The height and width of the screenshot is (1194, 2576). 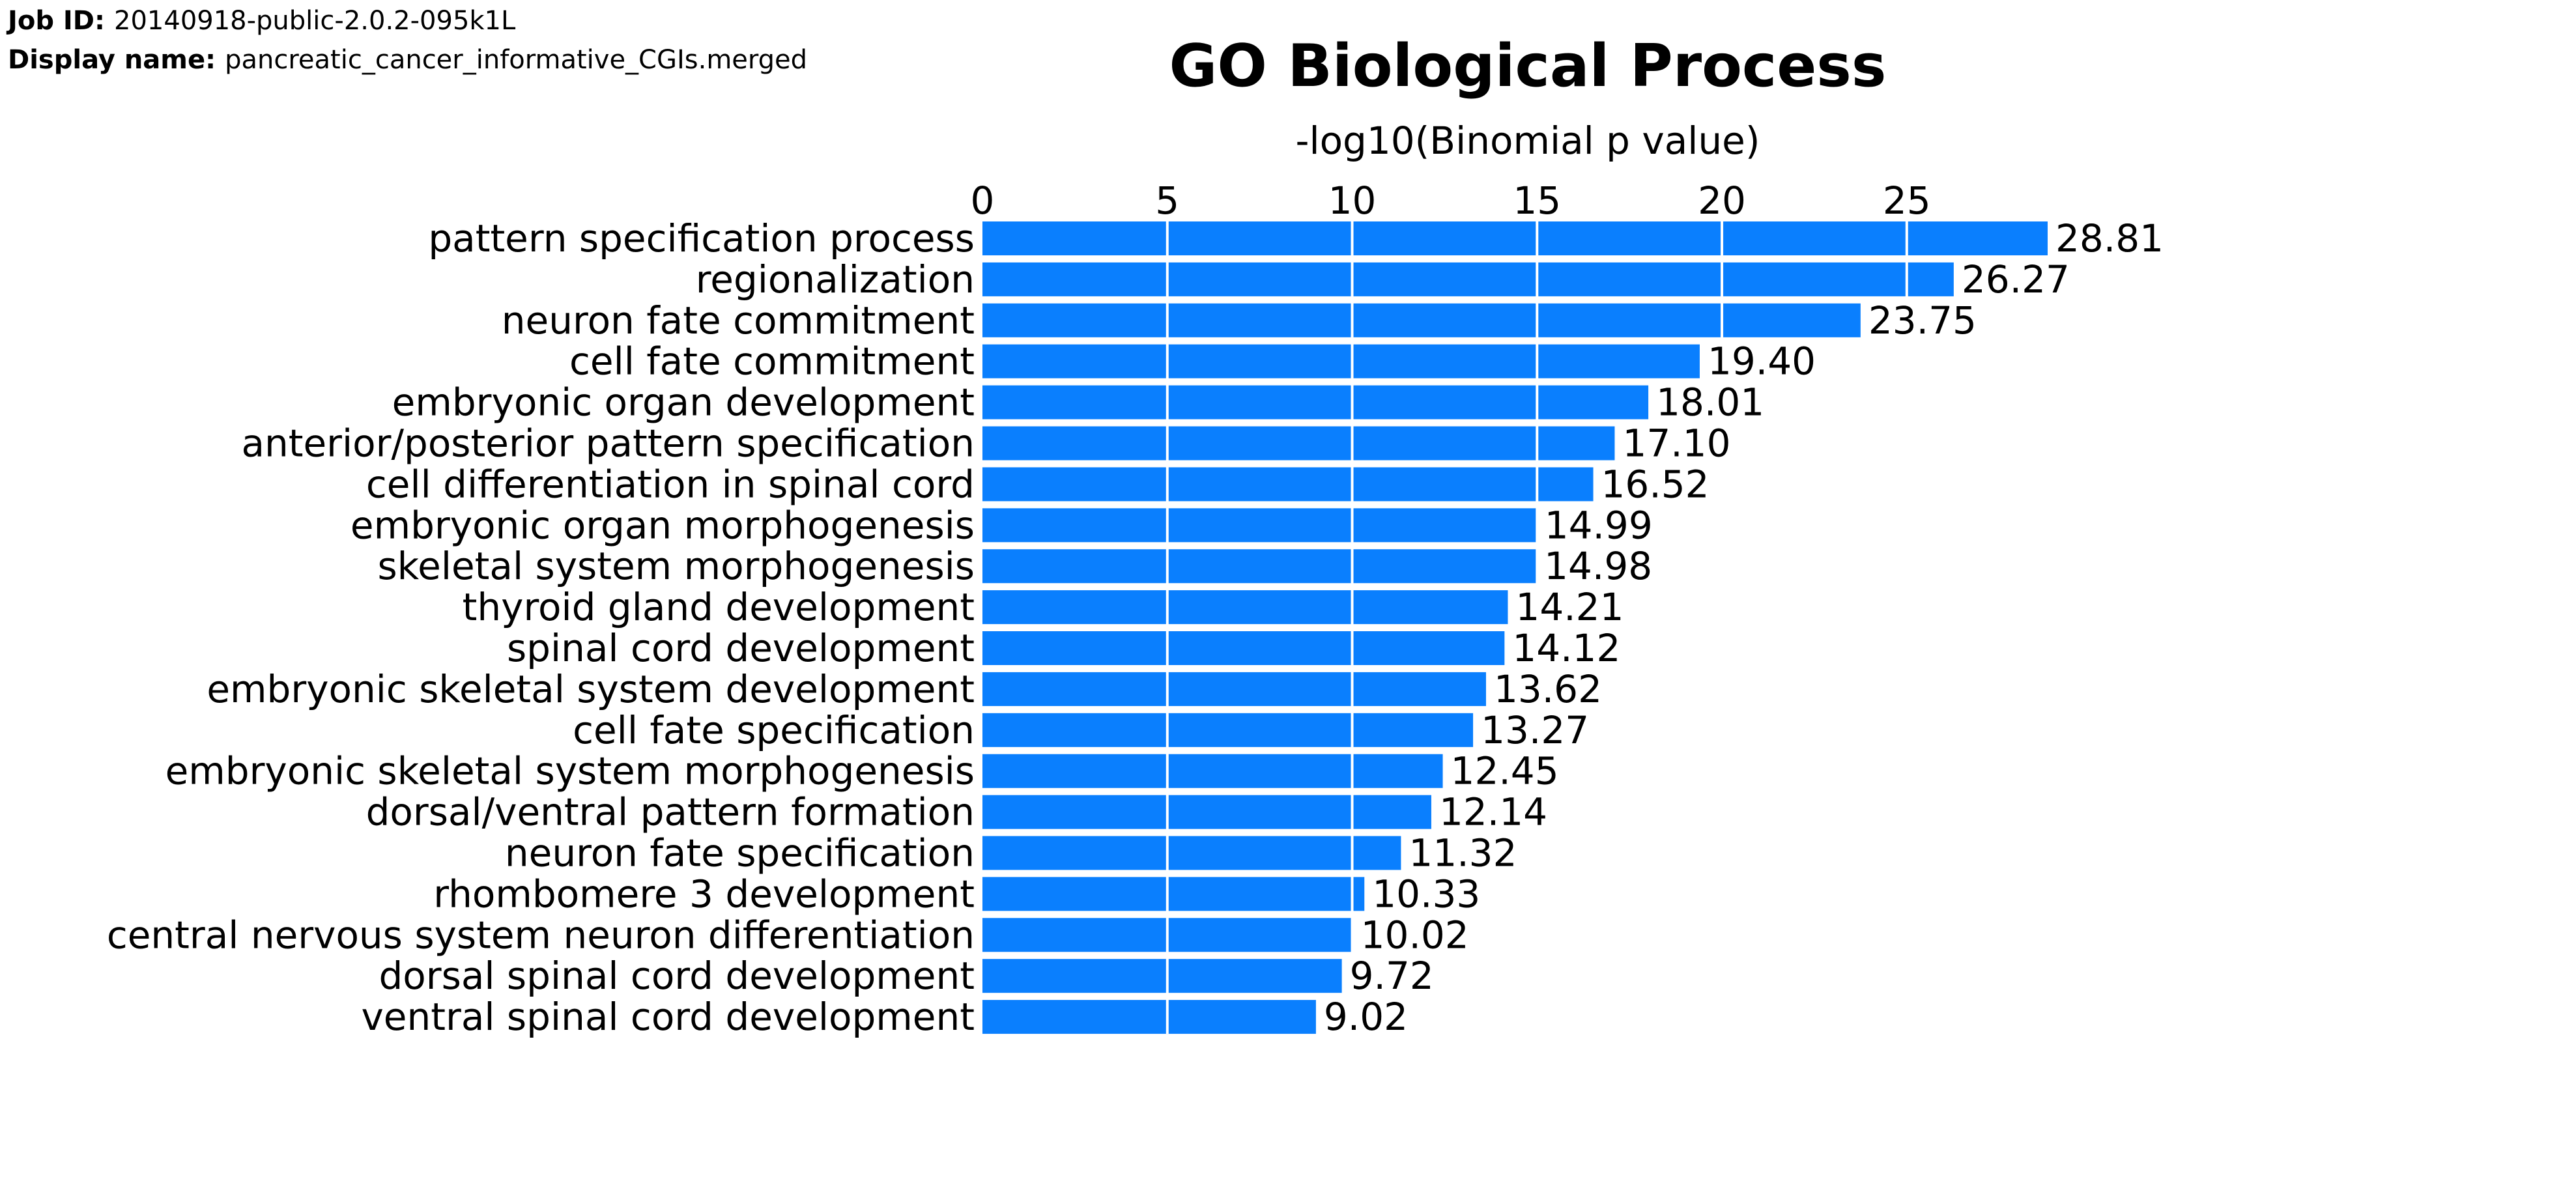 I want to click on job-id-value: 20140918-public-2.0.2-095k1L, so click(x=315, y=21).